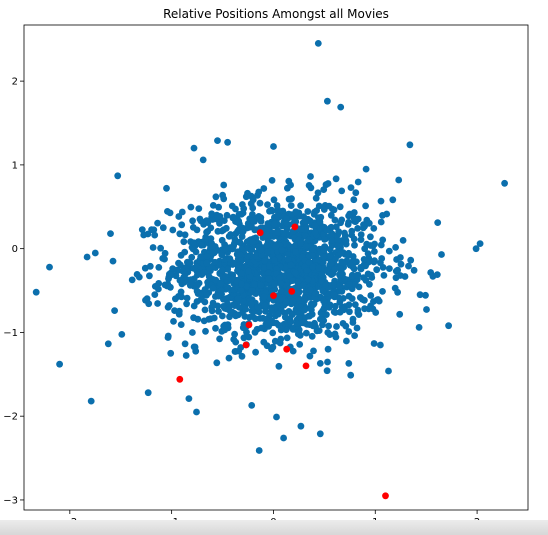 This screenshot has height=535, width=548. Describe the element at coordinates (15, 82) in the screenshot. I see `y-tick-label: 2` at that location.